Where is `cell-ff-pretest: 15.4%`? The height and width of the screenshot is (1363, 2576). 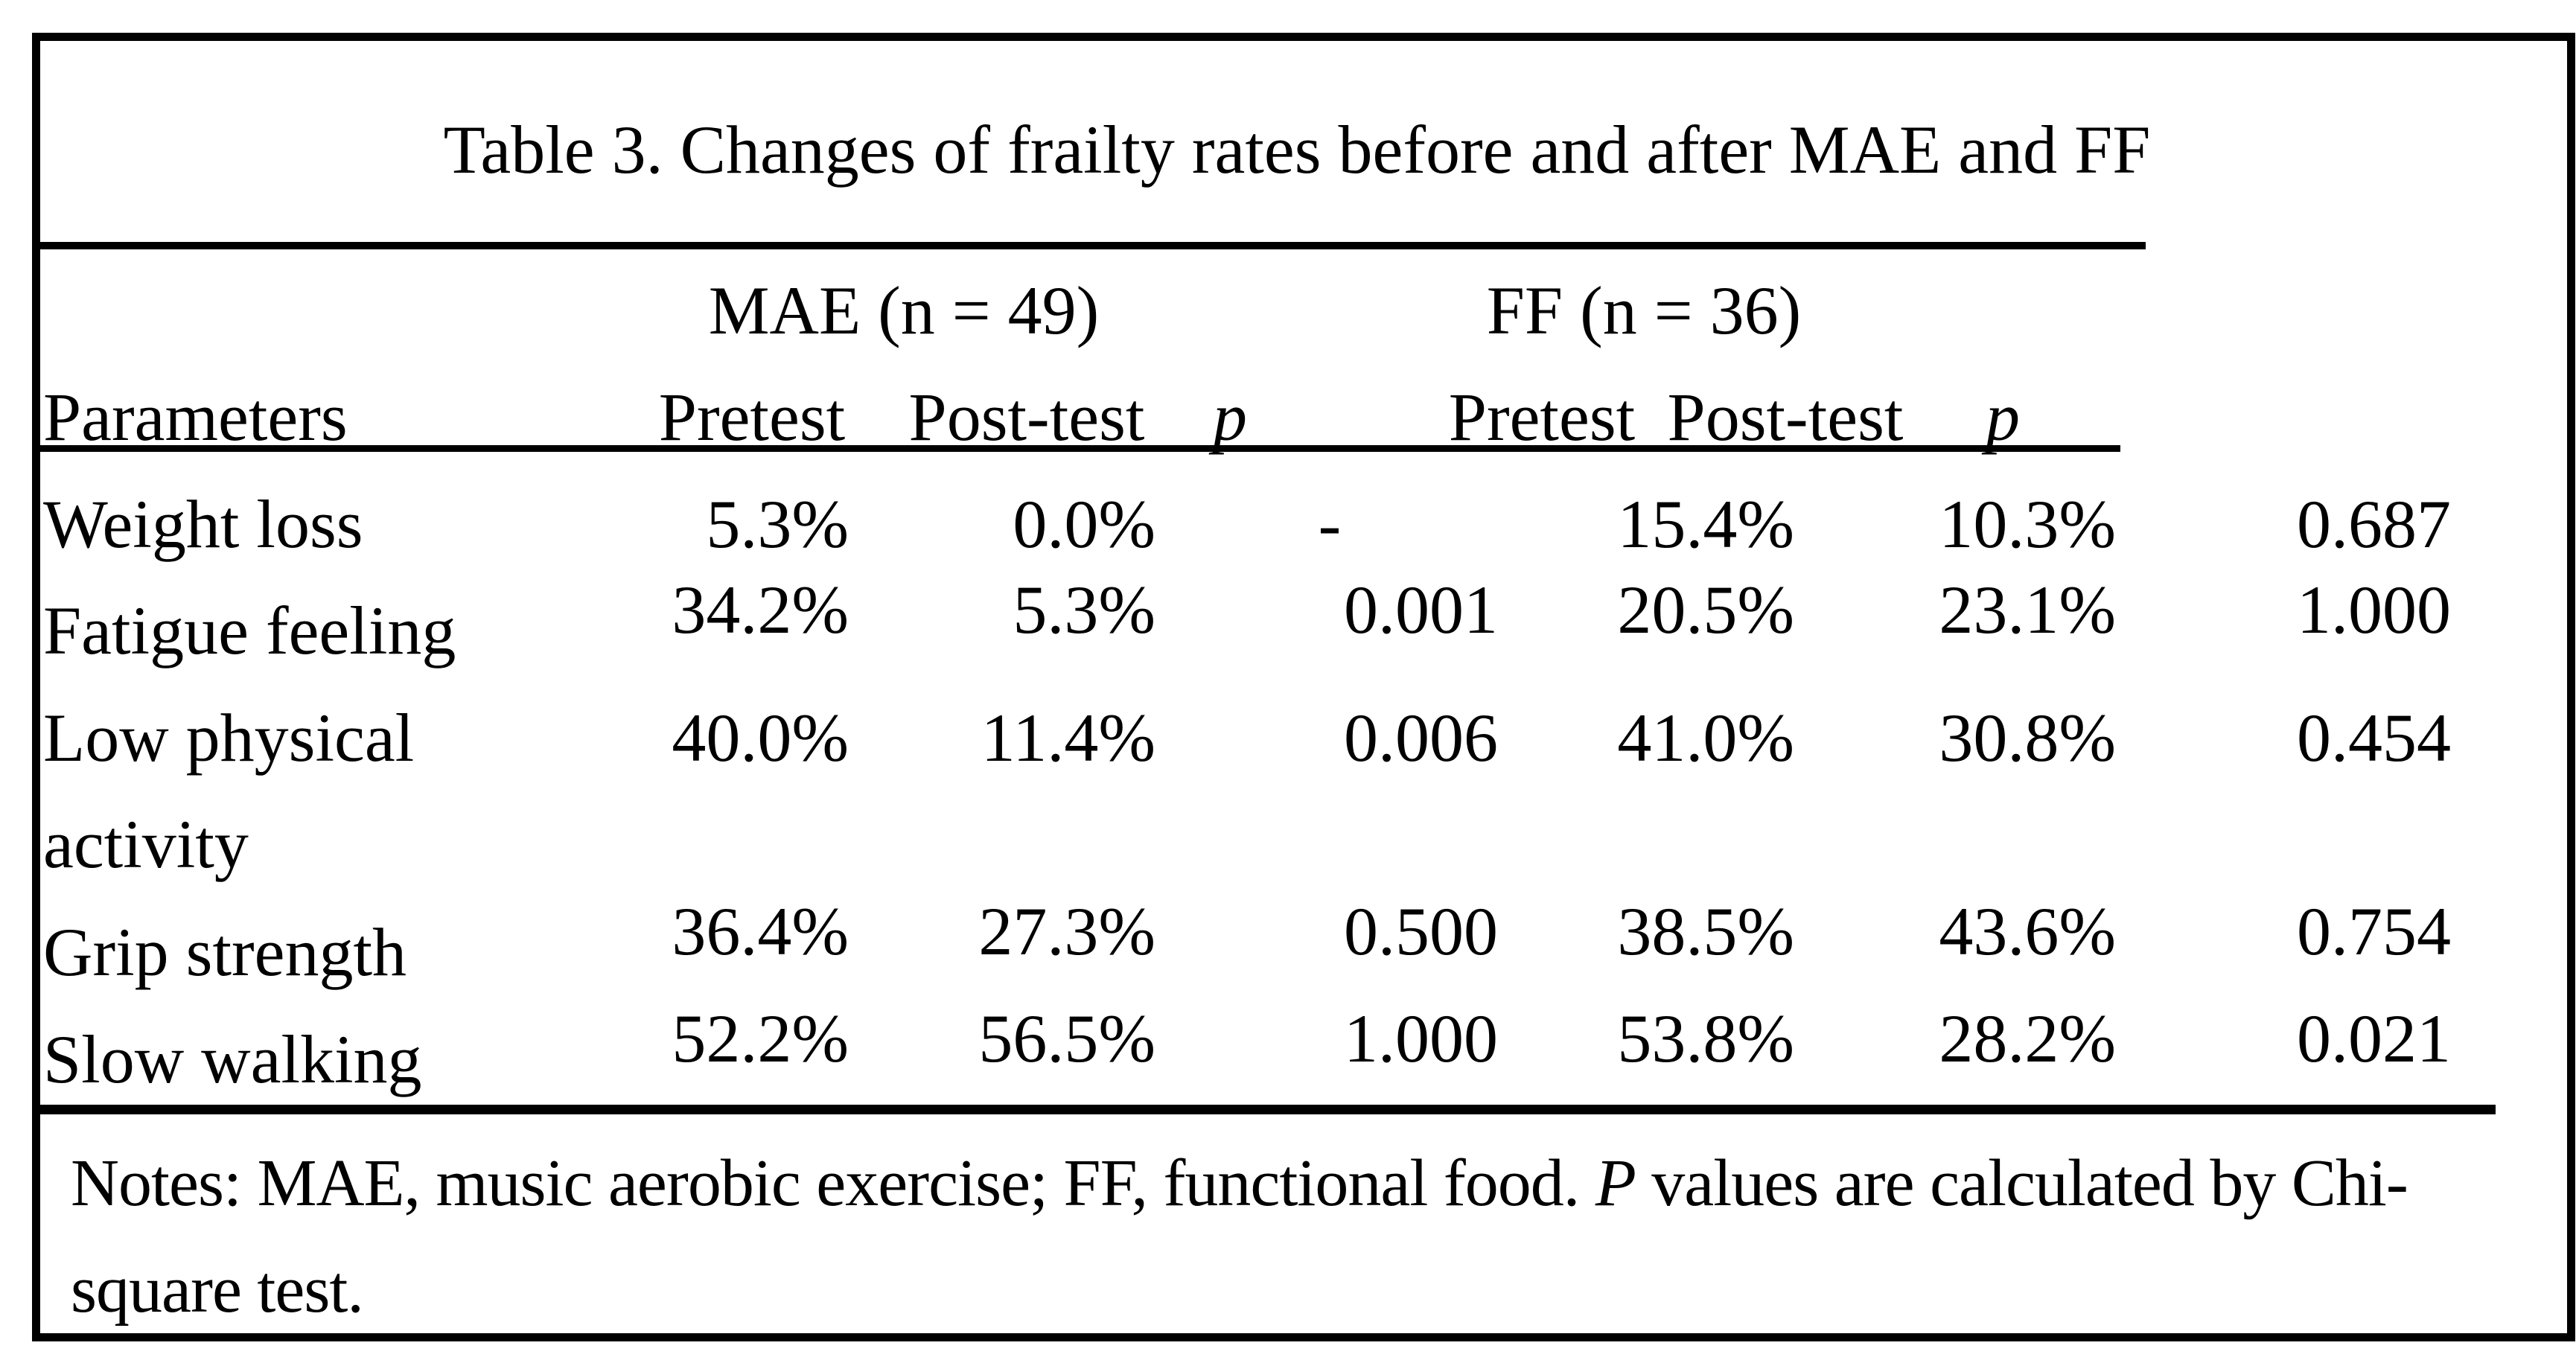 cell-ff-pretest: 15.4% is located at coordinates (1705, 524).